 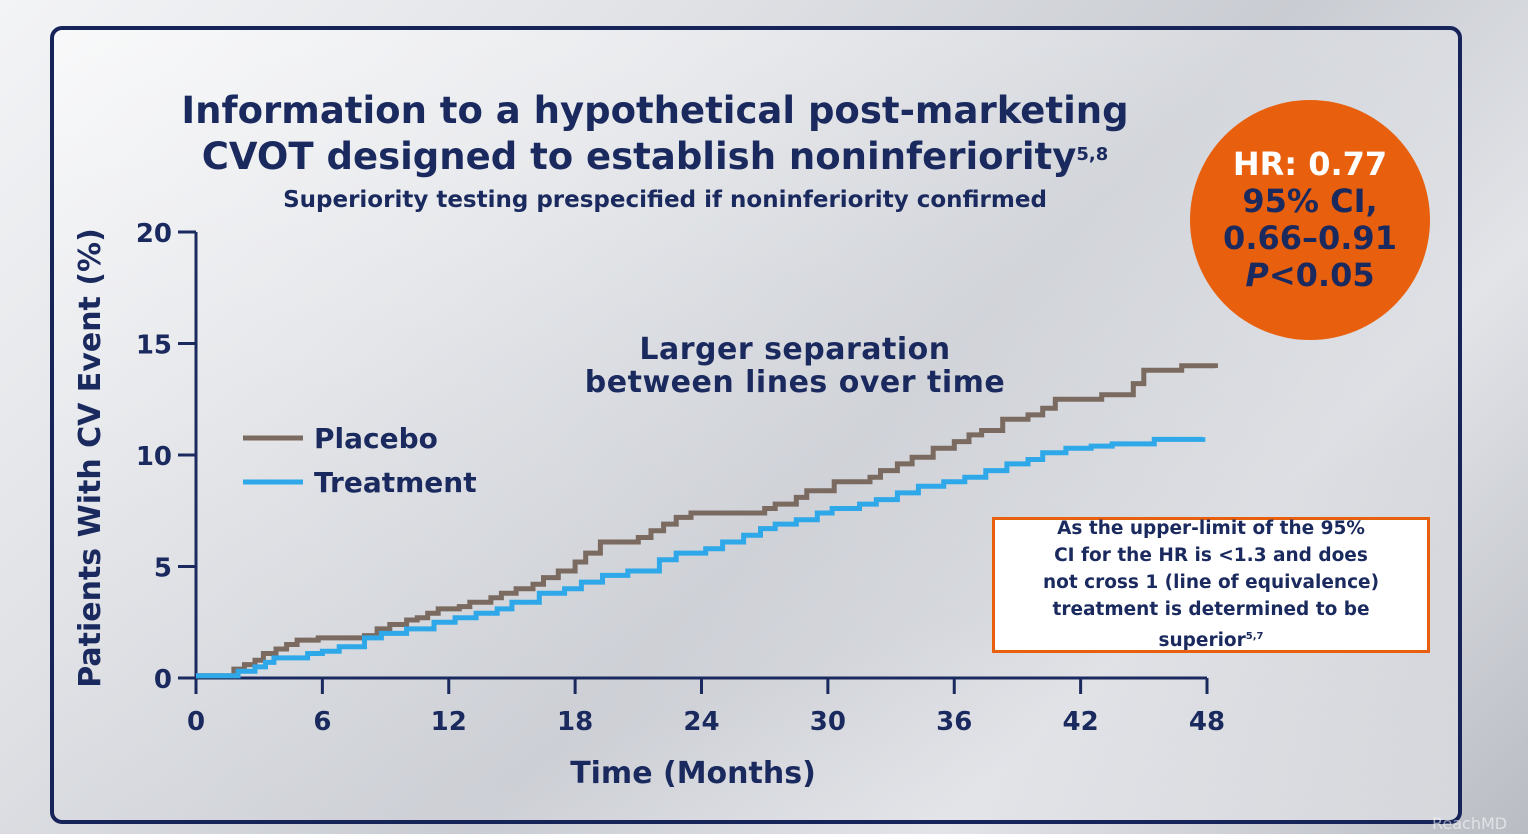 I want to click on note-line-1: As the upper-limit of the 95%, so click(x=1211, y=529).